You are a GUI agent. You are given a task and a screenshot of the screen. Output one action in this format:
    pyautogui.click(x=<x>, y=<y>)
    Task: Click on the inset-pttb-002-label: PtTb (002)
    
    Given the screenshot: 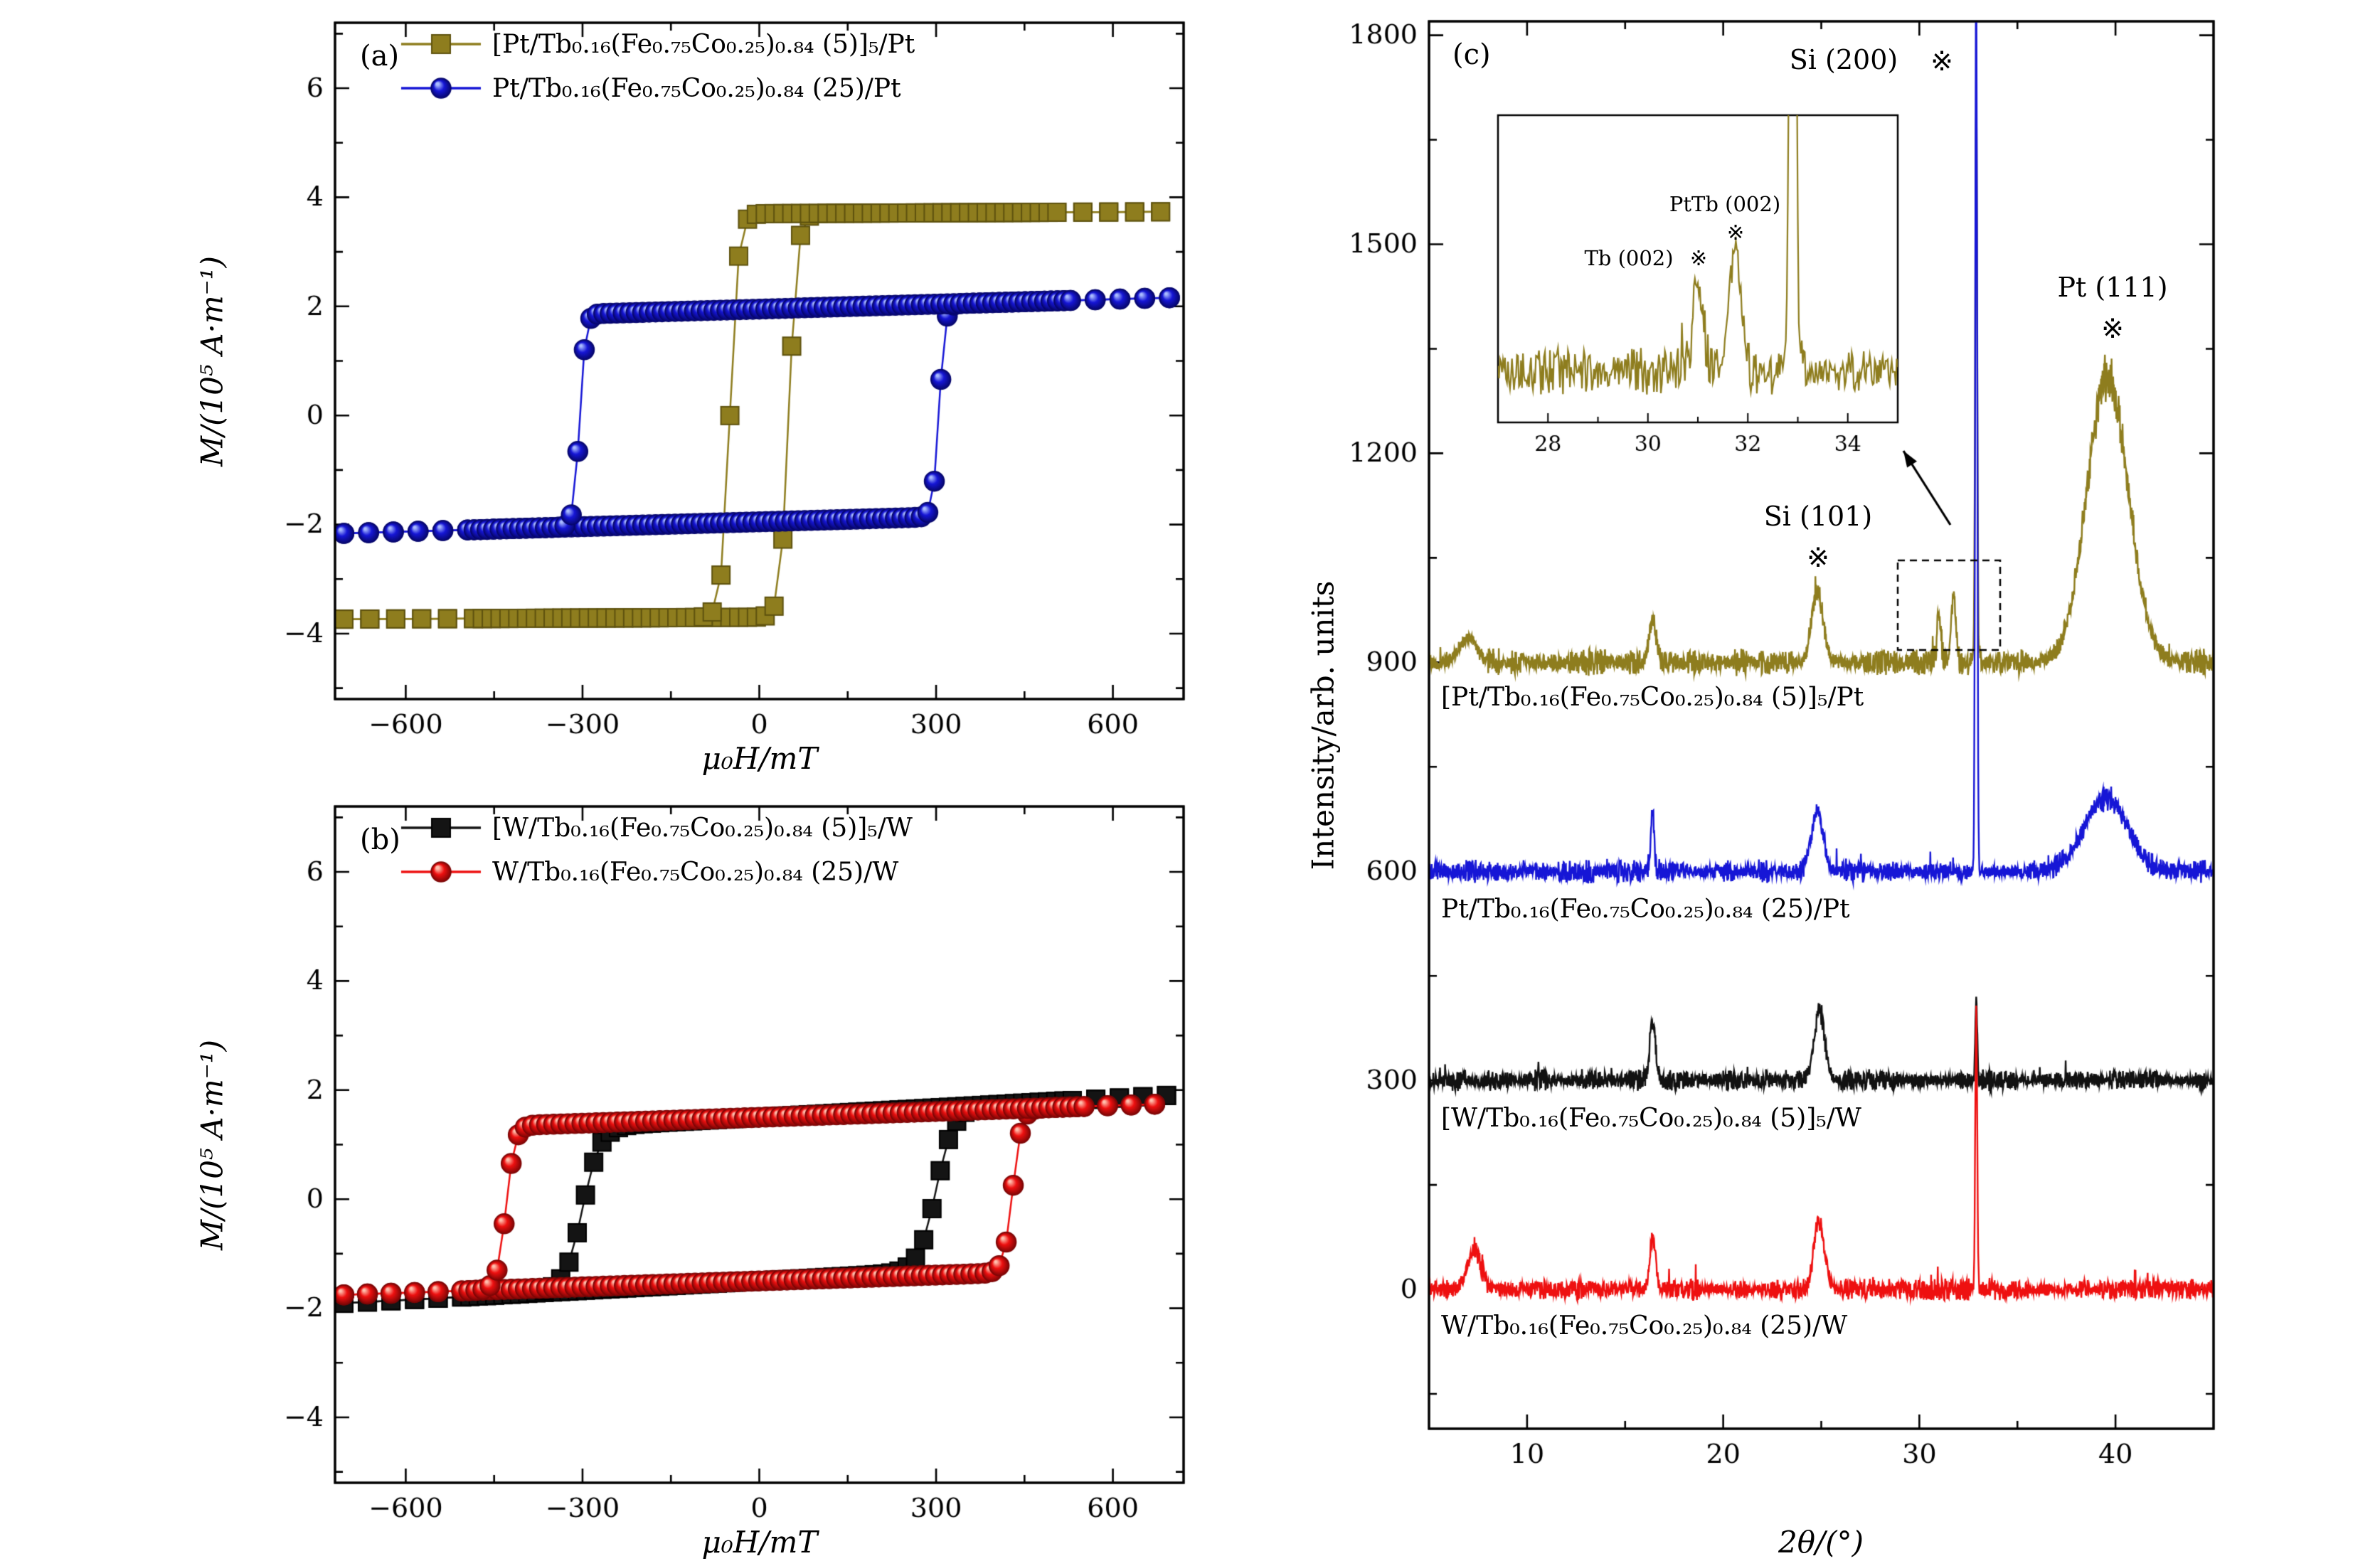 What is the action you would take?
    pyautogui.click(x=1725, y=204)
    